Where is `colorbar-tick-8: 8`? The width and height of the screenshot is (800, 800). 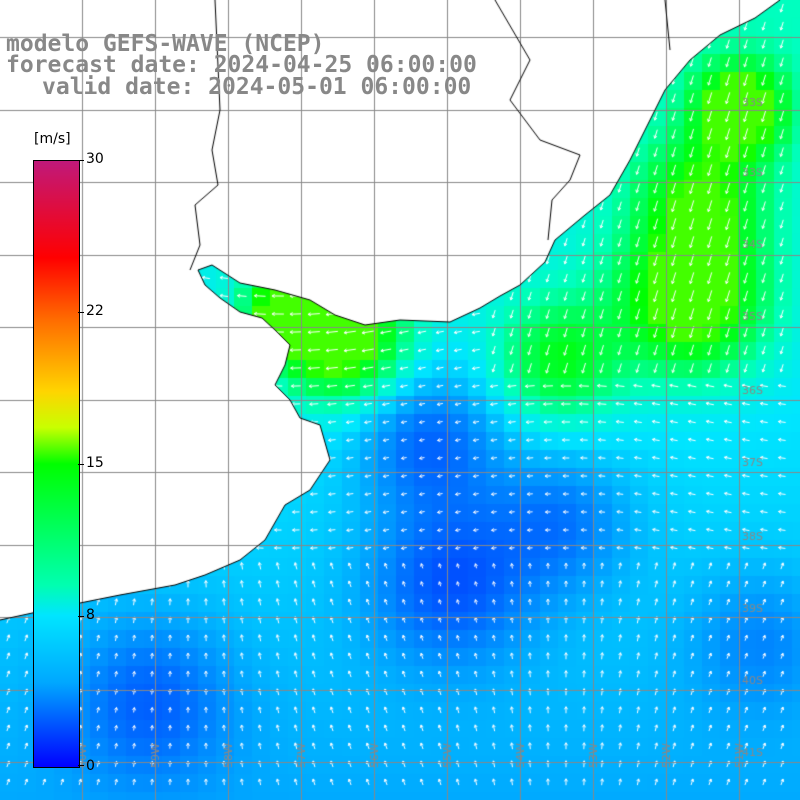
colorbar-tick-8: 8 is located at coordinates (90, 615).